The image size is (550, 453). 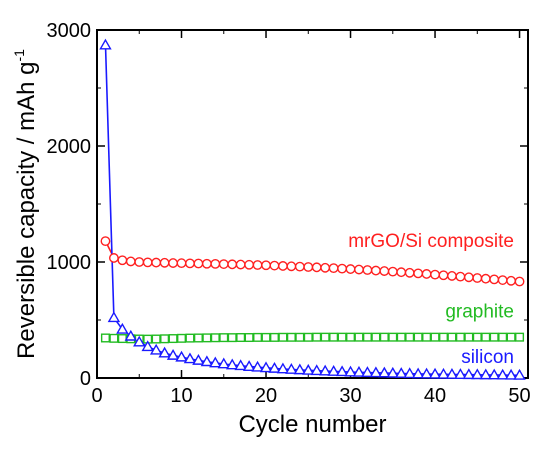 I want to click on x-tick-label: 40, so click(x=435, y=396).